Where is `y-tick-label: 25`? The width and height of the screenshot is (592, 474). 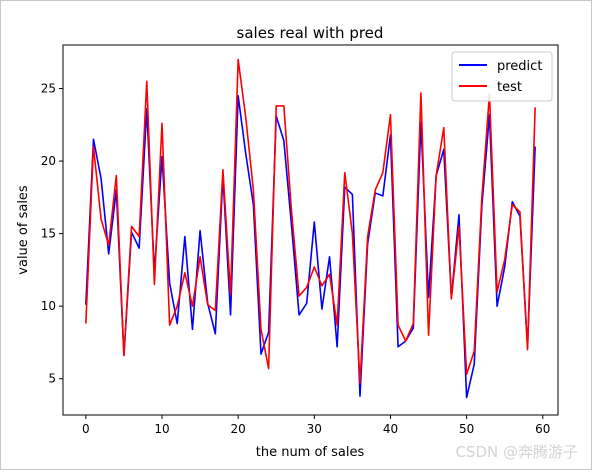
y-tick-label: 25 is located at coordinates (48, 89).